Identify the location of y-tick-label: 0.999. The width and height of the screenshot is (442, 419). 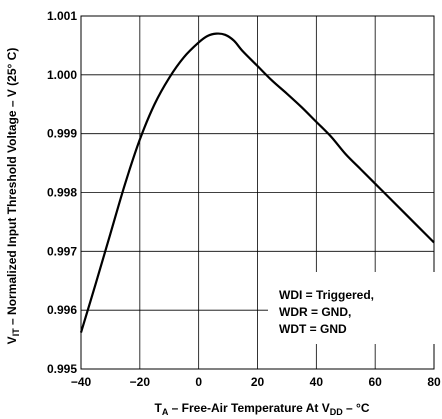
(62, 134).